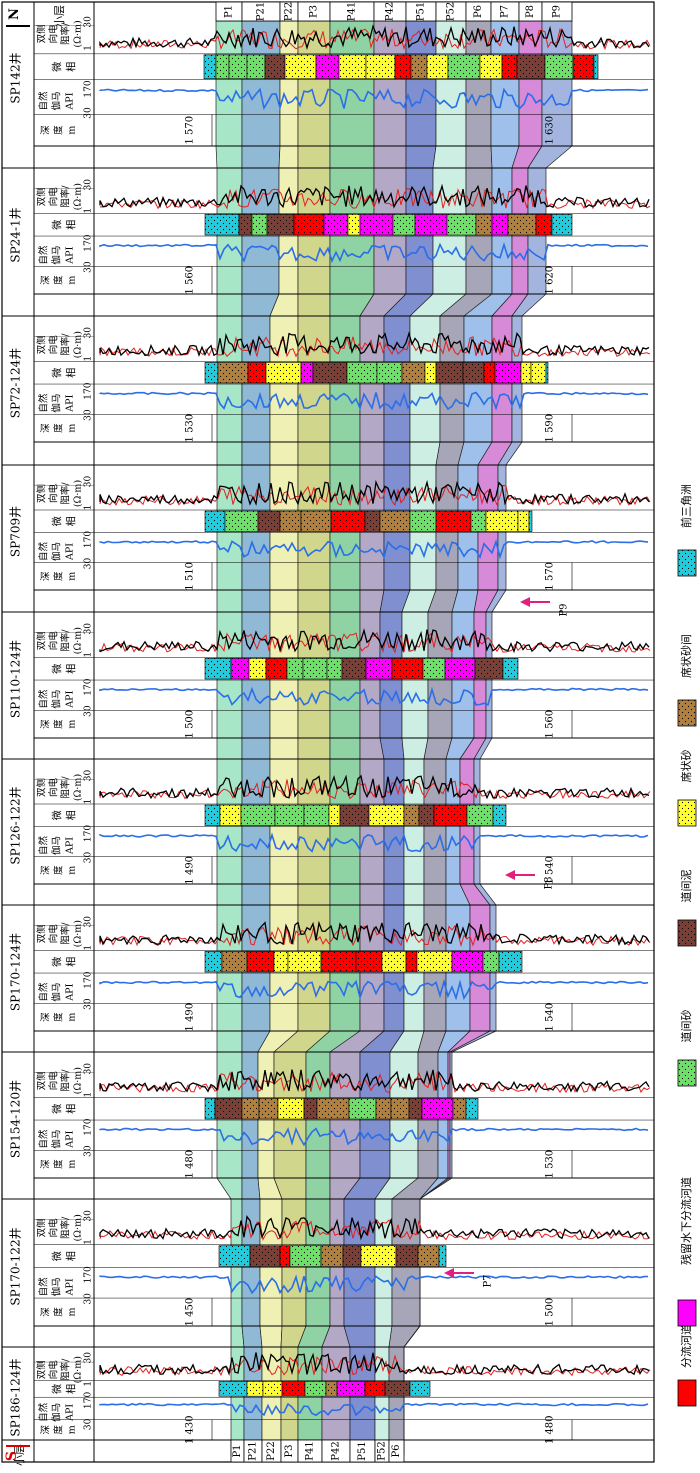  What do you see at coordinates (687, 1313) in the screenshot?
I see `legend-swatch` at bounding box center [687, 1313].